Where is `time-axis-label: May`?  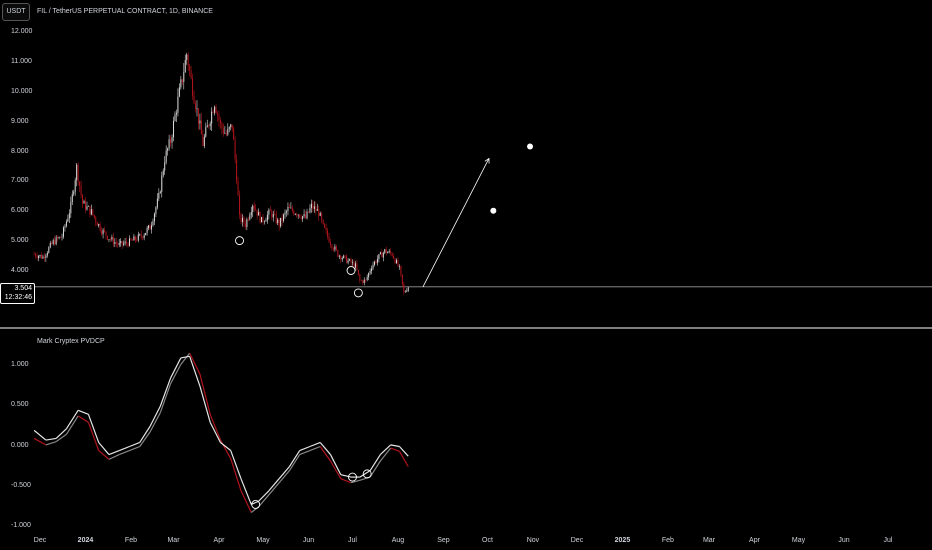 time-axis-label: May is located at coordinates (798, 540).